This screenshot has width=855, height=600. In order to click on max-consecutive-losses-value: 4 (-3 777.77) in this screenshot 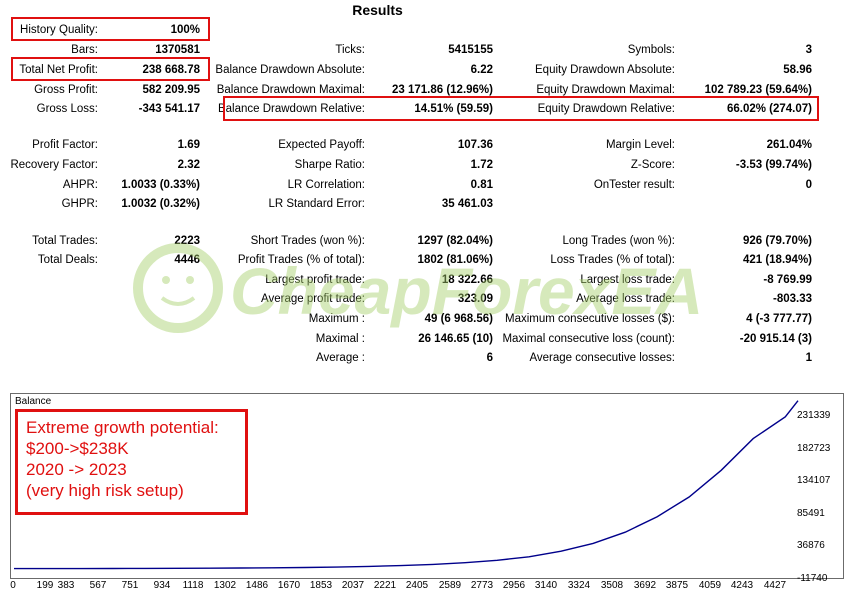, I will do `click(779, 319)`.